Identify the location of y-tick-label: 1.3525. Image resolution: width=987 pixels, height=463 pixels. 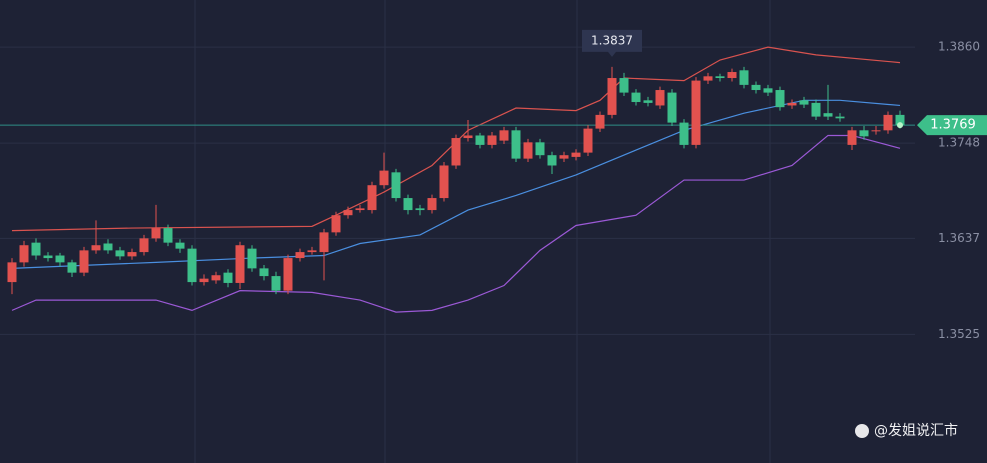
(959, 334).